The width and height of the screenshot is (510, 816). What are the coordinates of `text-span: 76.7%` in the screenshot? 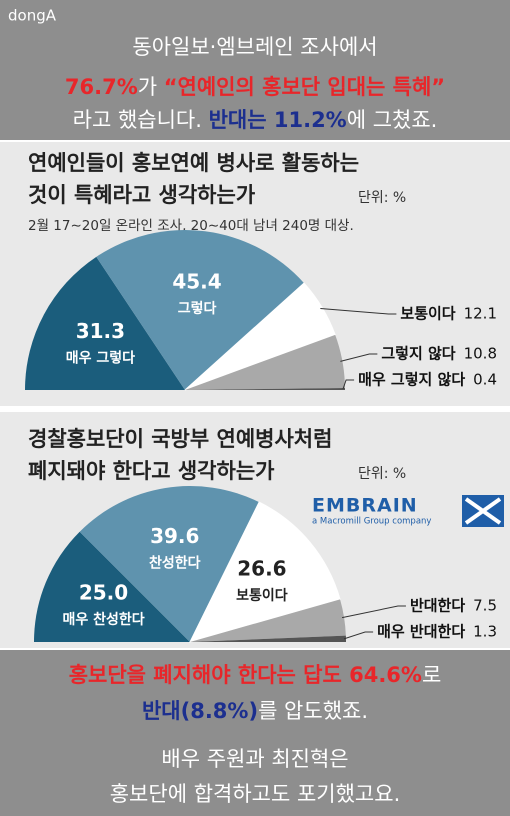 It's located at (101, 87).